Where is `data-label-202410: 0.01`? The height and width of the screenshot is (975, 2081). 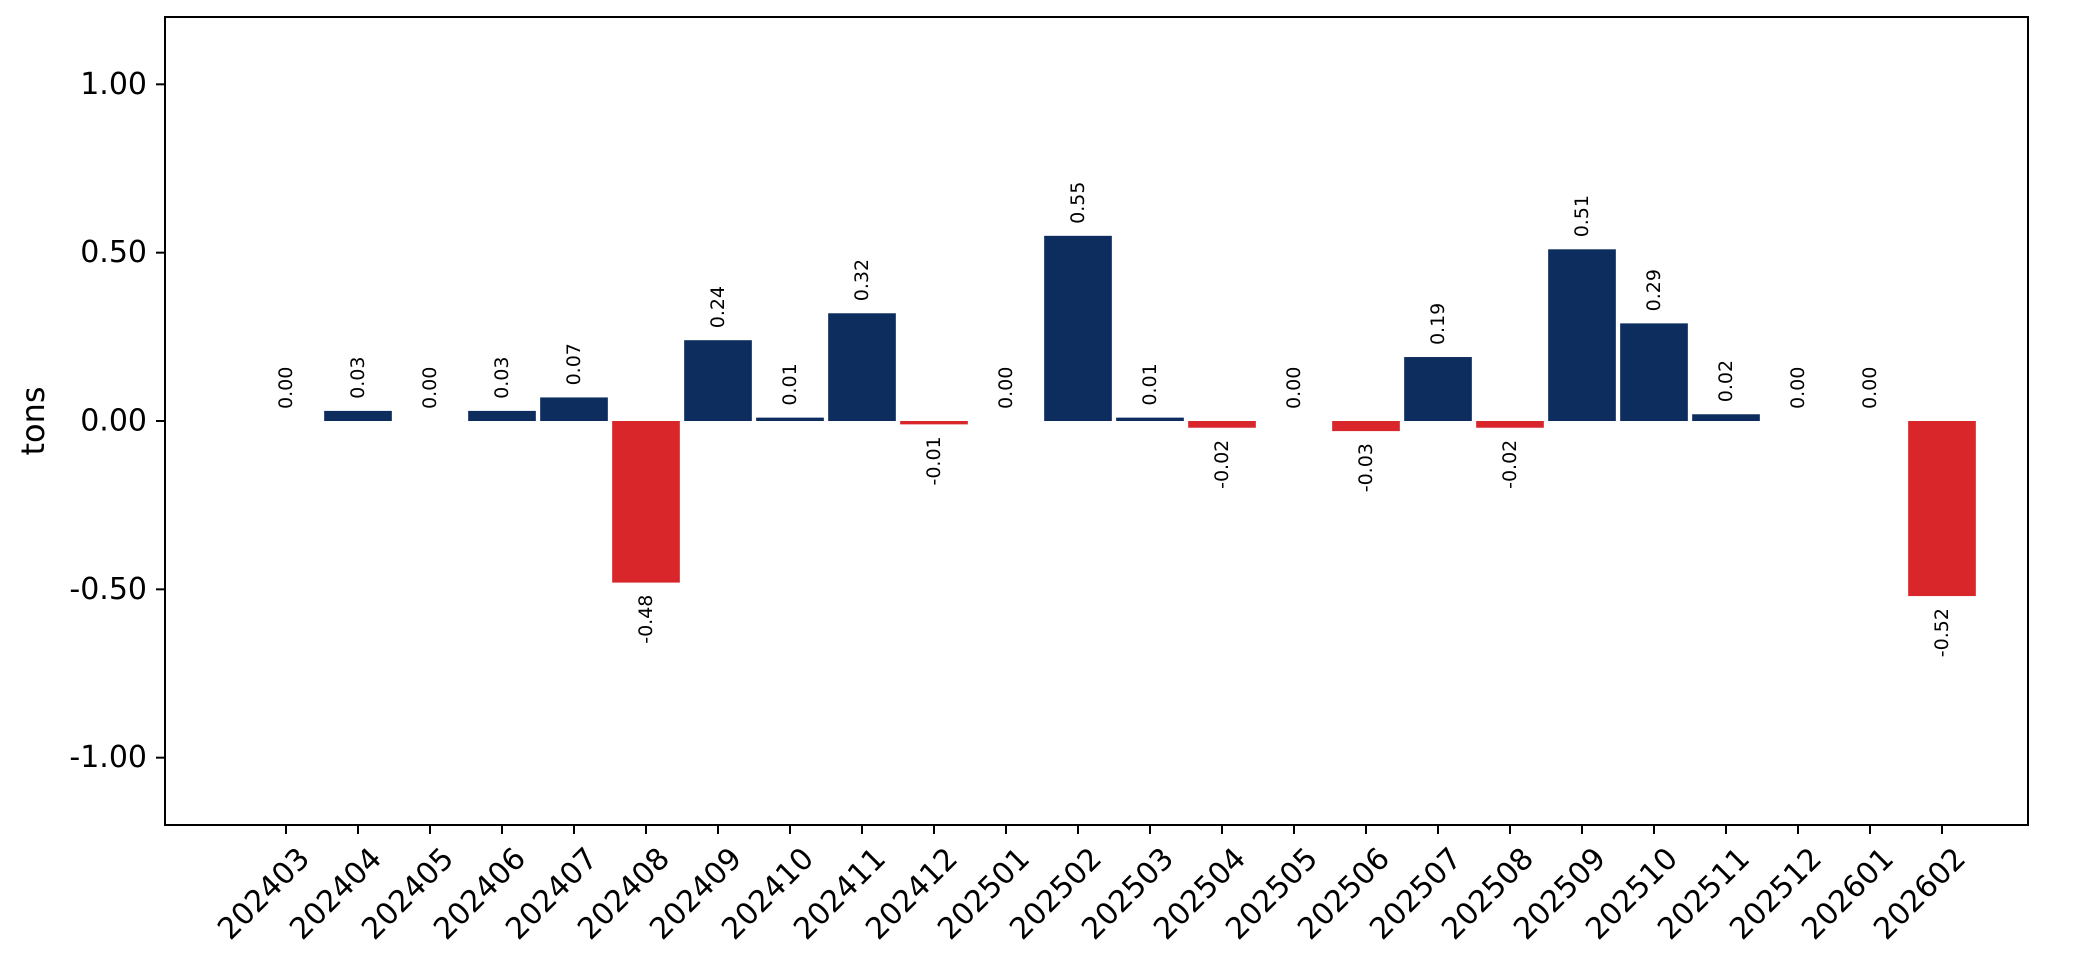 data-label-202410: 0.01 is located at coordinates (790, 384).